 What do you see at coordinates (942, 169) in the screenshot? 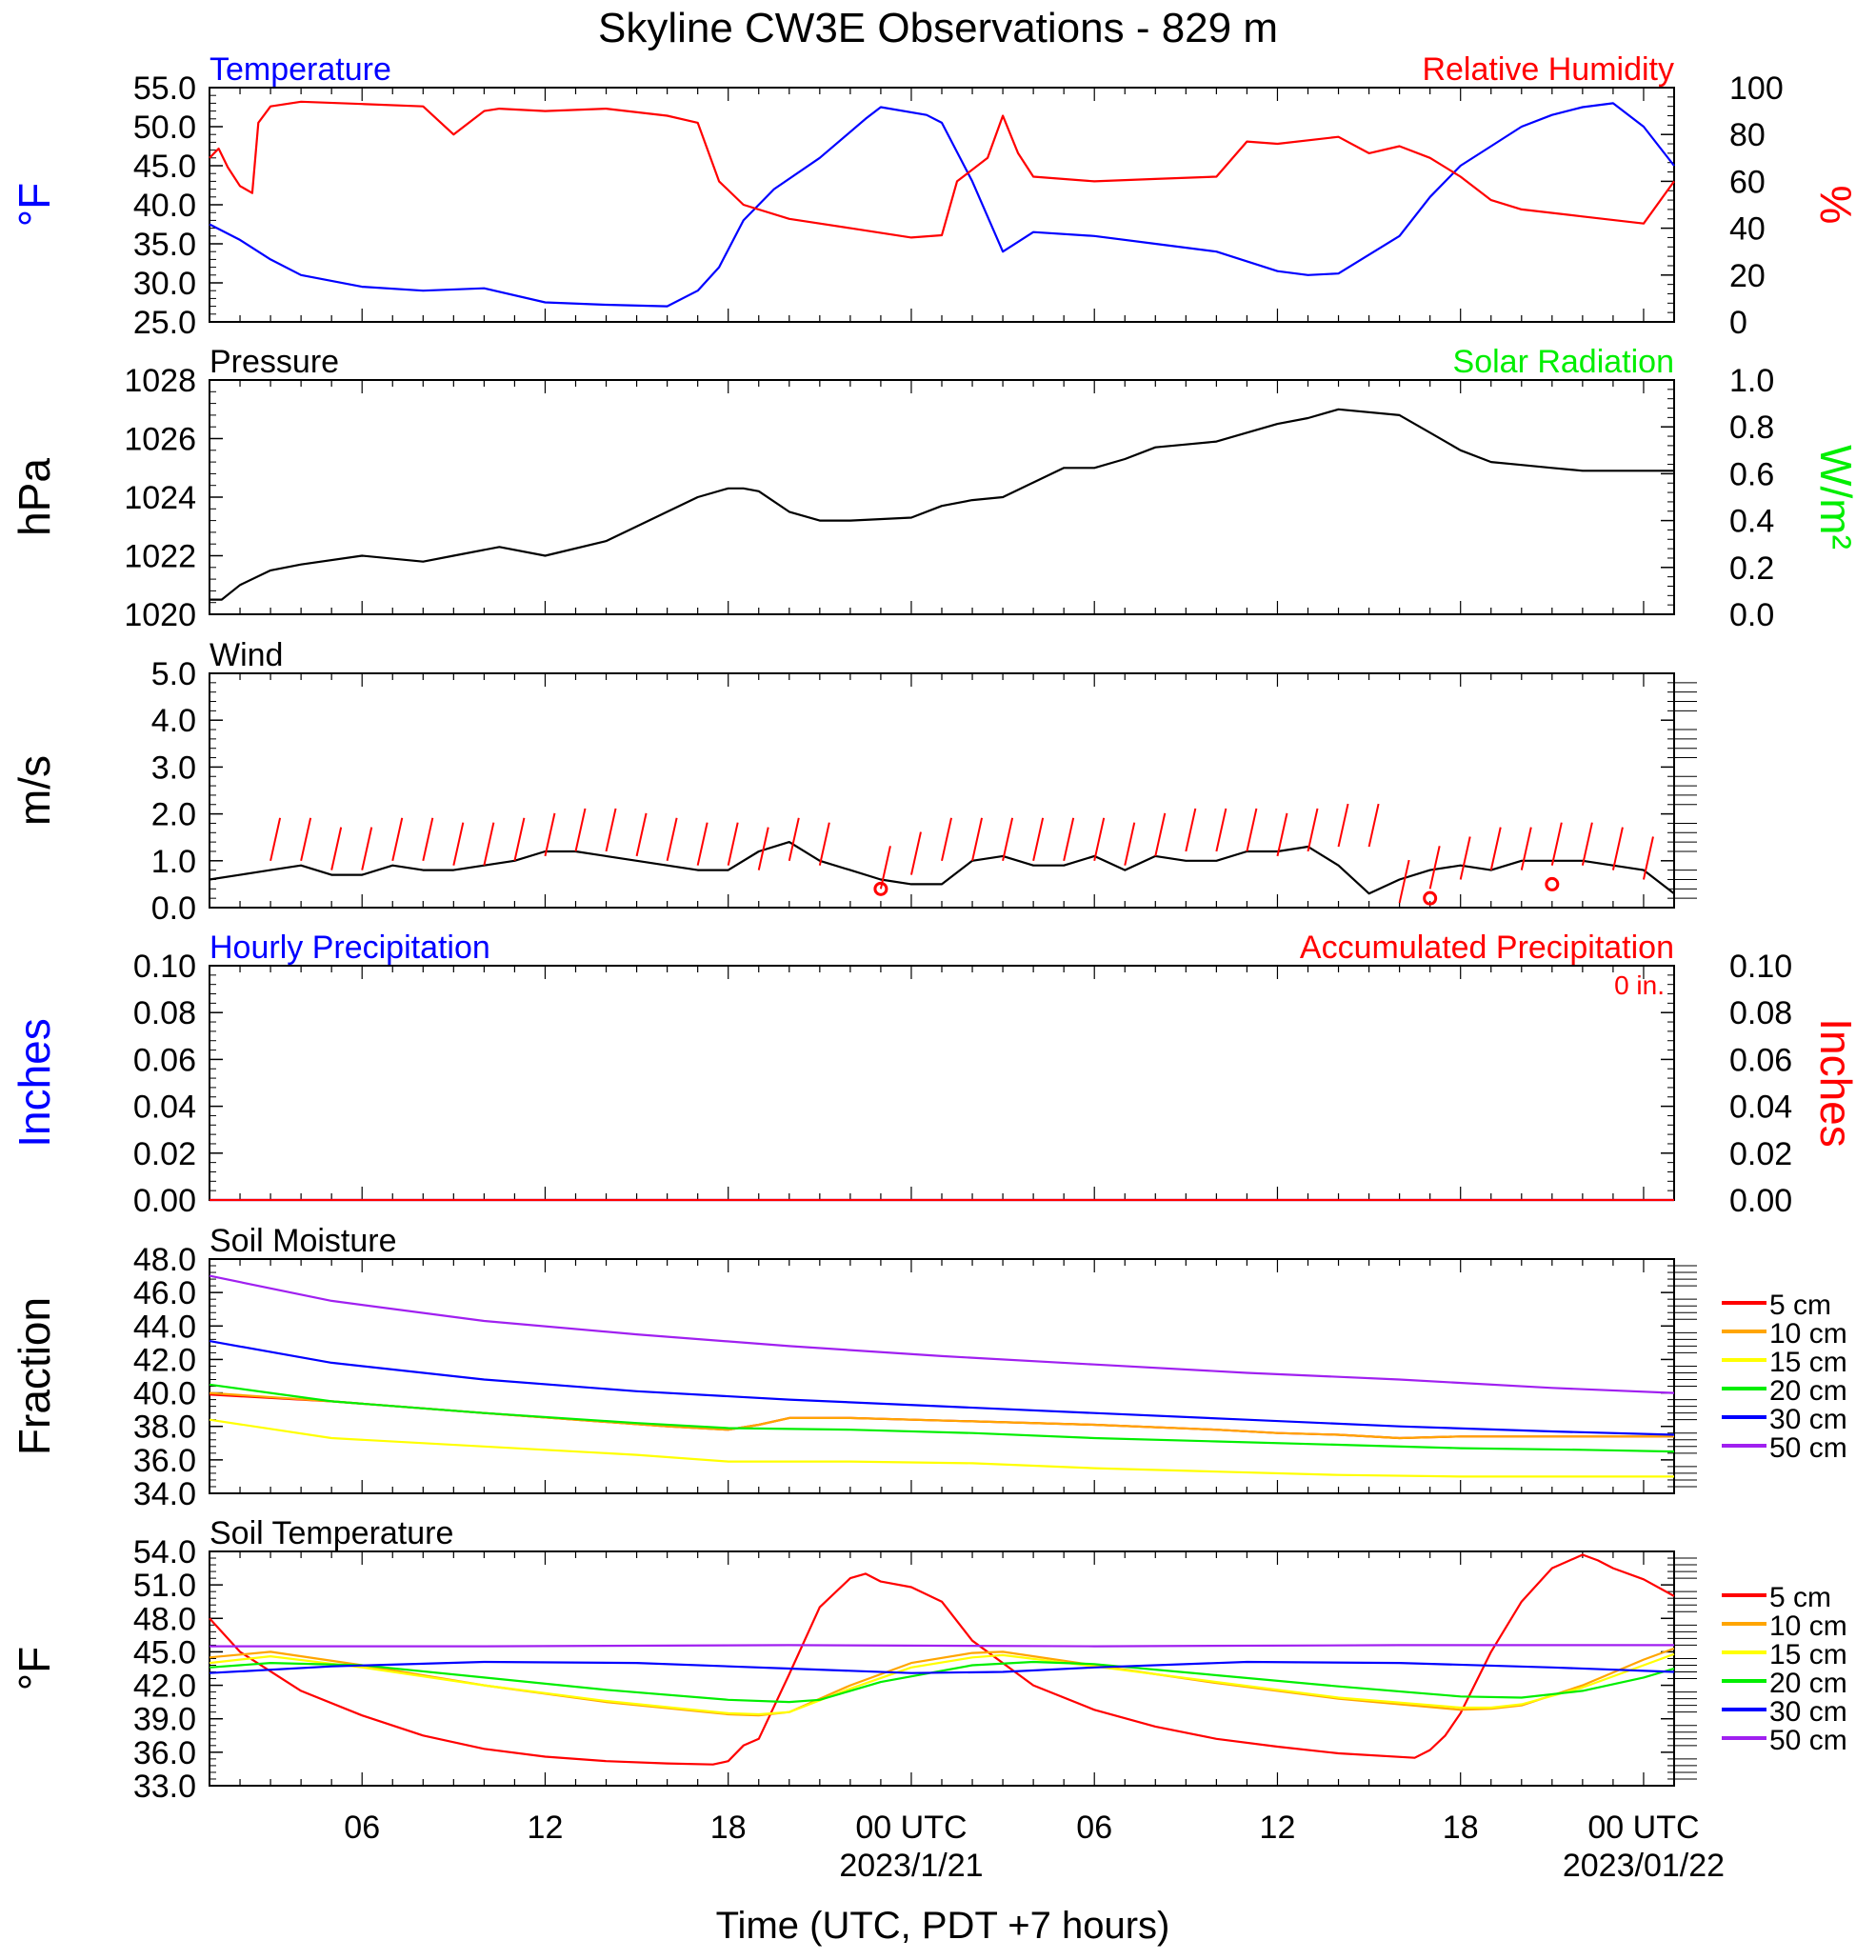
I see `series-line-relative-humidity` at bounding box center [942, 169].